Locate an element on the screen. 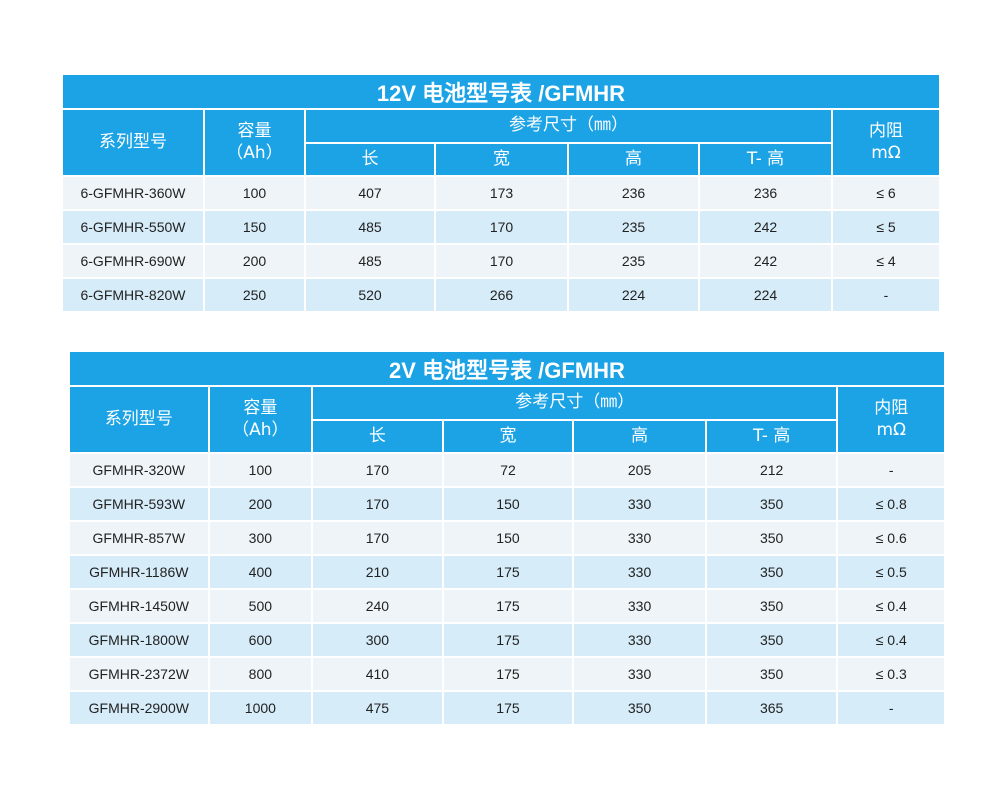  cell-resistance: ≤ 0.6 is located at coordinates (891, 538).